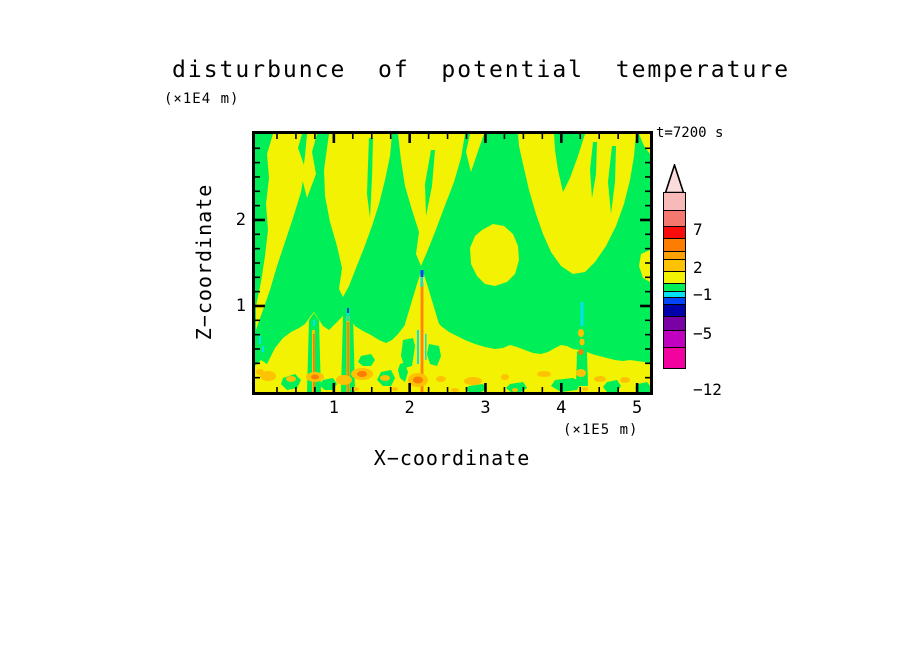  I want to click on chart-title: disturbunce of potential temperature, so click(481, 70).